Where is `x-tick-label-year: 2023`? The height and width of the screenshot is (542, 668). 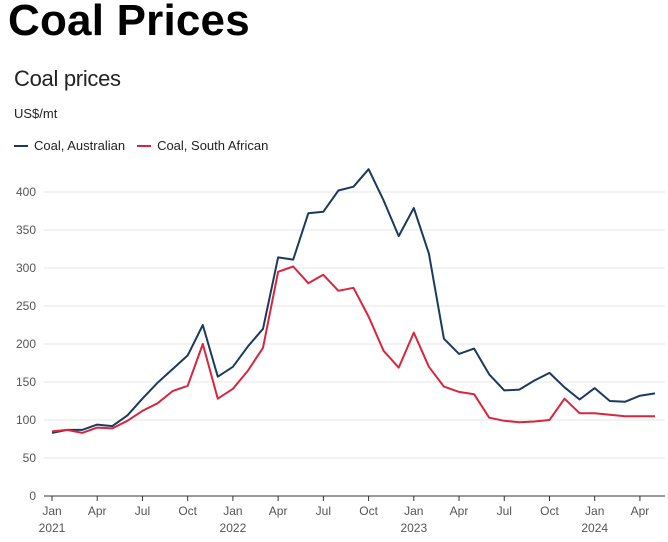
x-tick-label-year: 2023 is located at coordinates (413, 528).